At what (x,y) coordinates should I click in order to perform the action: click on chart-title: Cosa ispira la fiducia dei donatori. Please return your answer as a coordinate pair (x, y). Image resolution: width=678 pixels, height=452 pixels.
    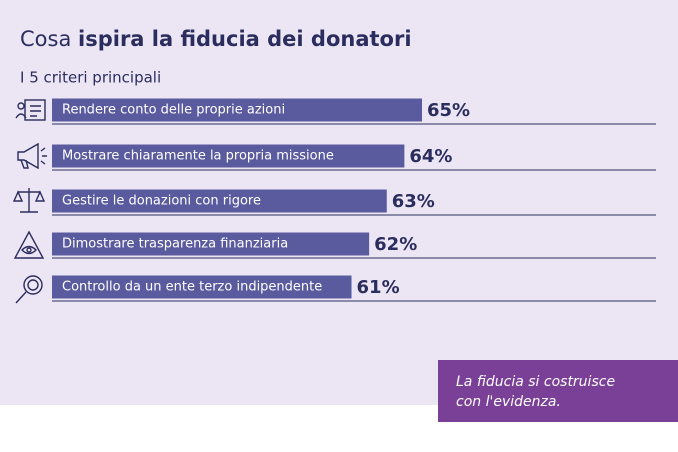
    Looking at the image, I should click on (216, 39).